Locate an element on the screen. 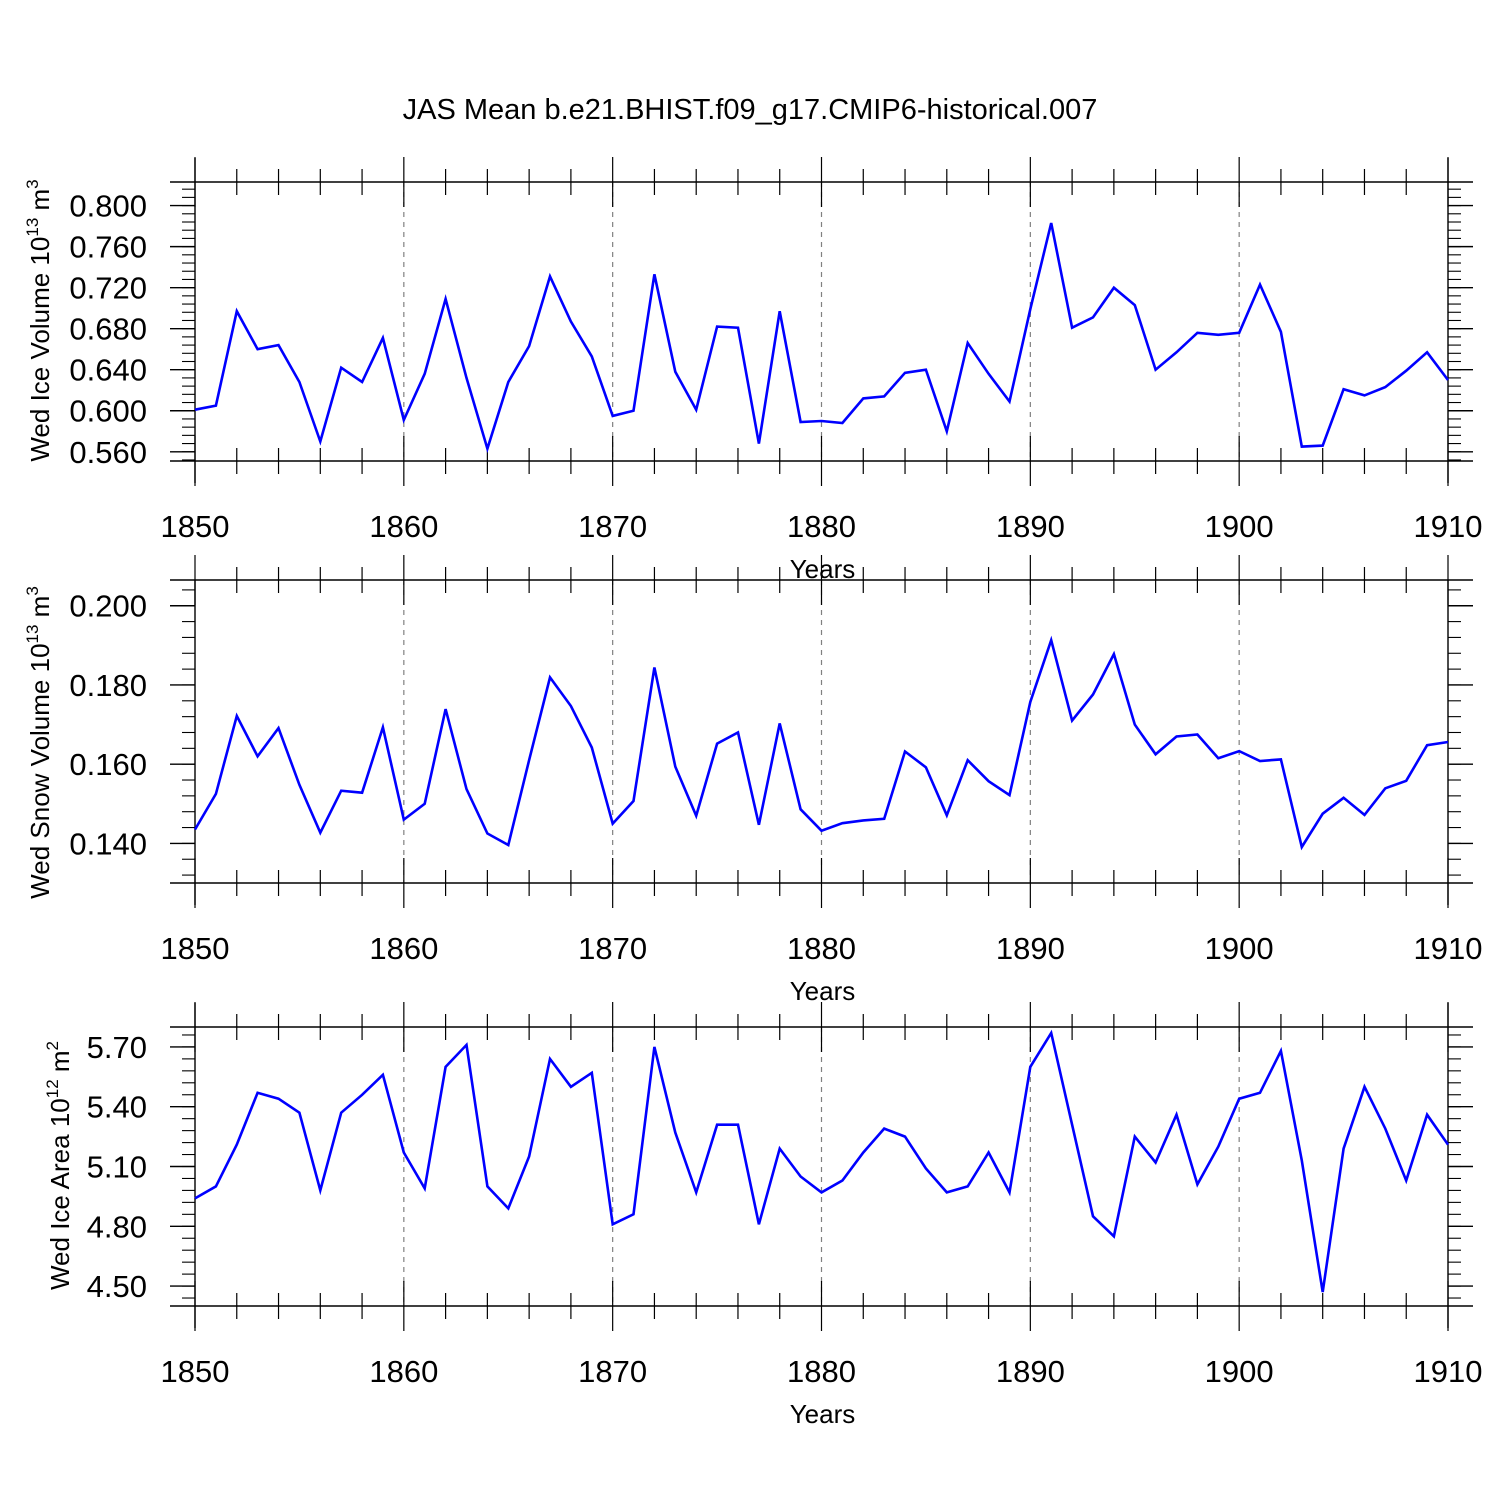  y-tick-label: 0.760 is located at coordinates (108, 247).